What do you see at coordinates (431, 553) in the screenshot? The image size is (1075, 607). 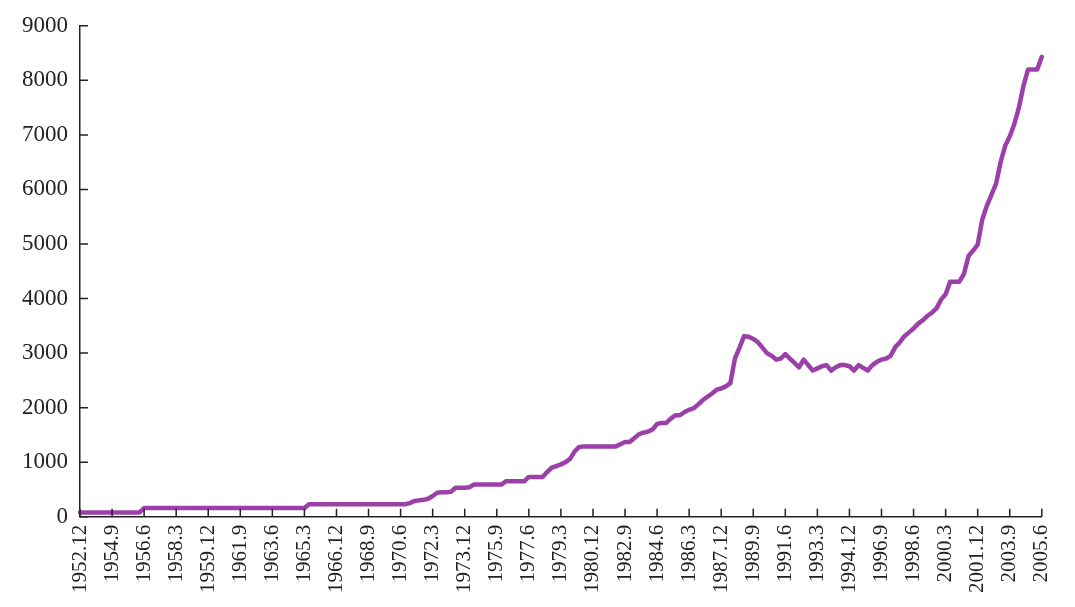 I see `x-tick-label: 1972.3` at bounding box center [431, 553].